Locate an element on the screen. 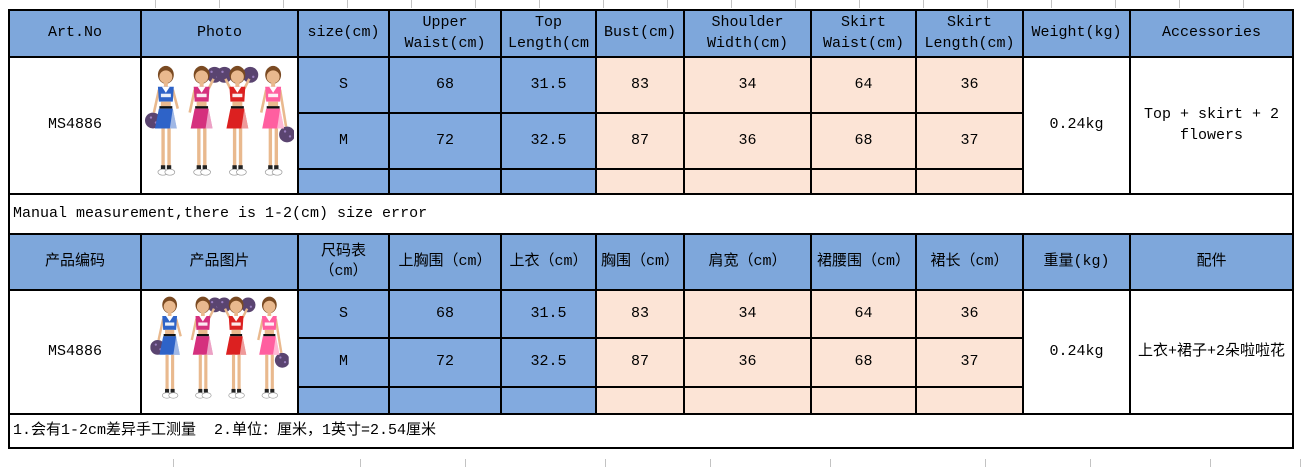 This screenshot has width=1304, height=467. cn-header-shoulder-width: 肩宽（cm） is located at coordinates (747, 262).